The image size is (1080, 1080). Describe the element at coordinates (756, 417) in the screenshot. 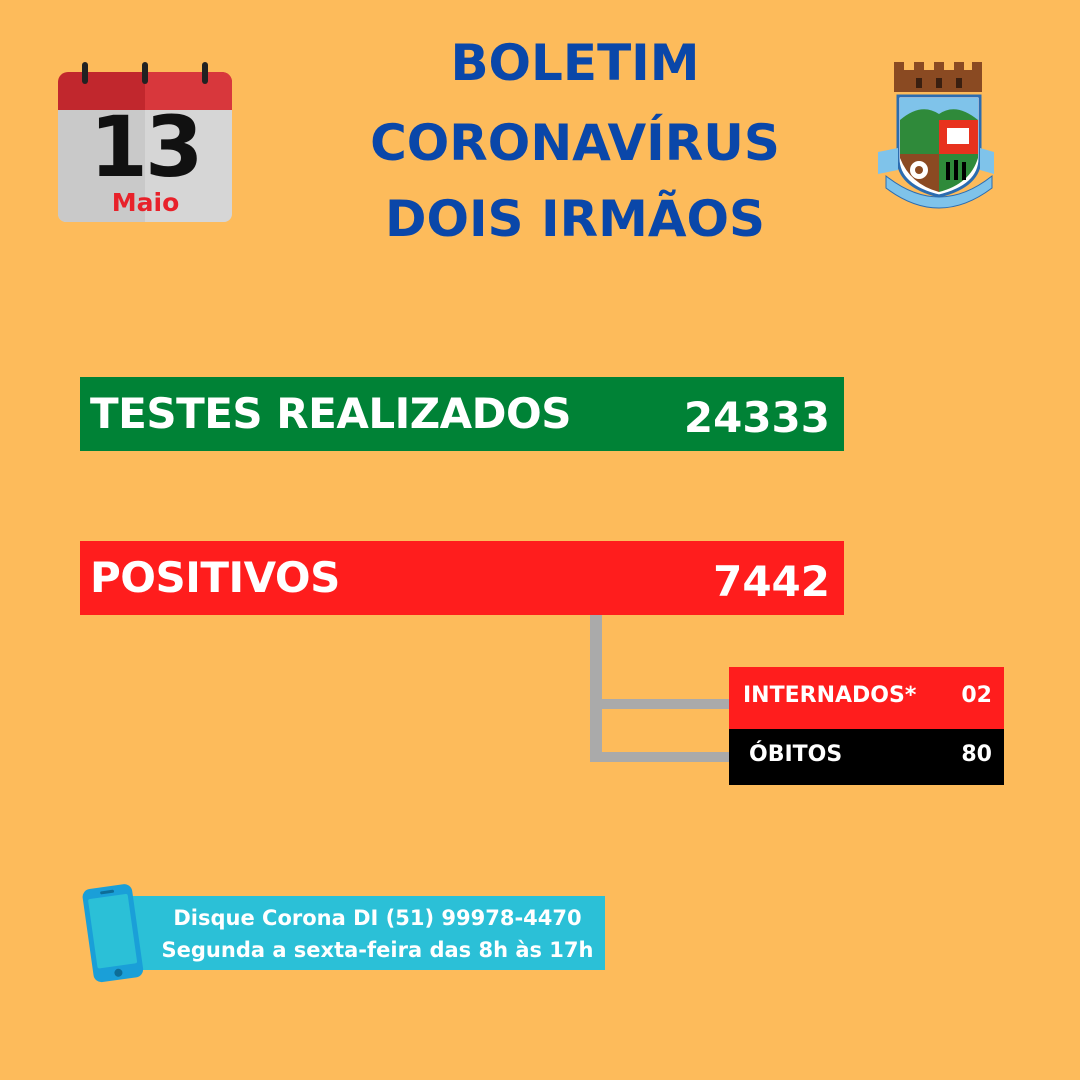

I see `tests-value: 24333` at that location.